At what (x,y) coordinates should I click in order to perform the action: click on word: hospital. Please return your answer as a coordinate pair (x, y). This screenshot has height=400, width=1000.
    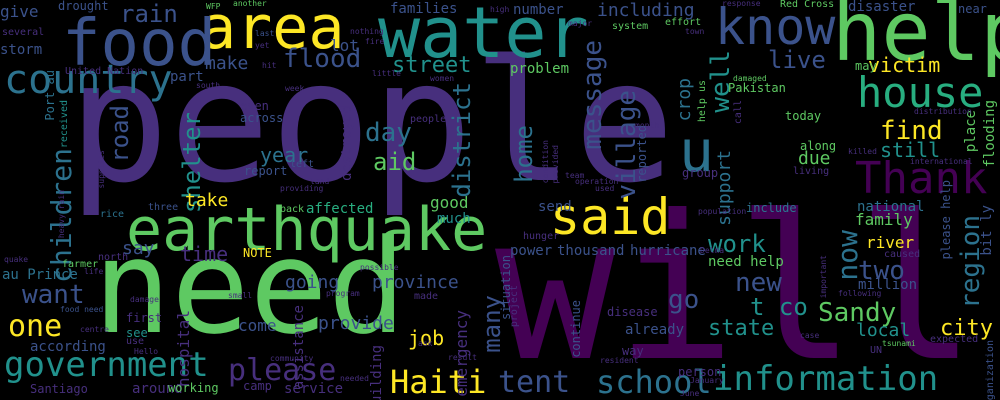
    Looking at the image, I should click on (183, 349).